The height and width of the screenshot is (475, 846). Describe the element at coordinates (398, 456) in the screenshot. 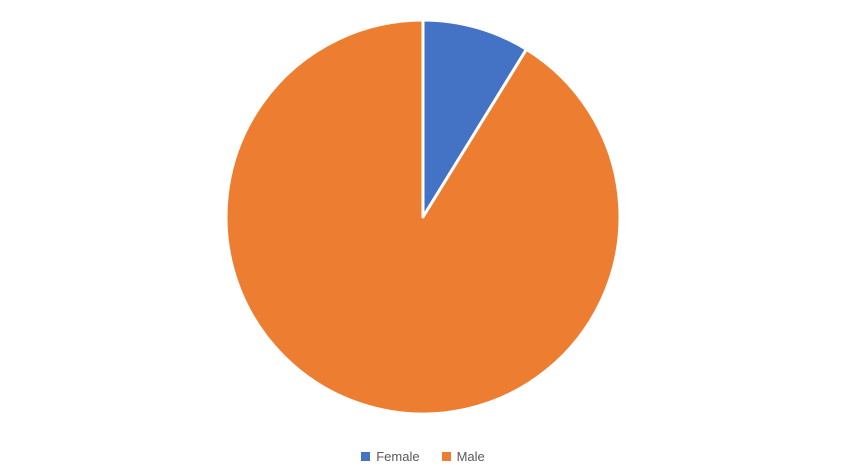

I see `legend-label-female: Female` at that location.